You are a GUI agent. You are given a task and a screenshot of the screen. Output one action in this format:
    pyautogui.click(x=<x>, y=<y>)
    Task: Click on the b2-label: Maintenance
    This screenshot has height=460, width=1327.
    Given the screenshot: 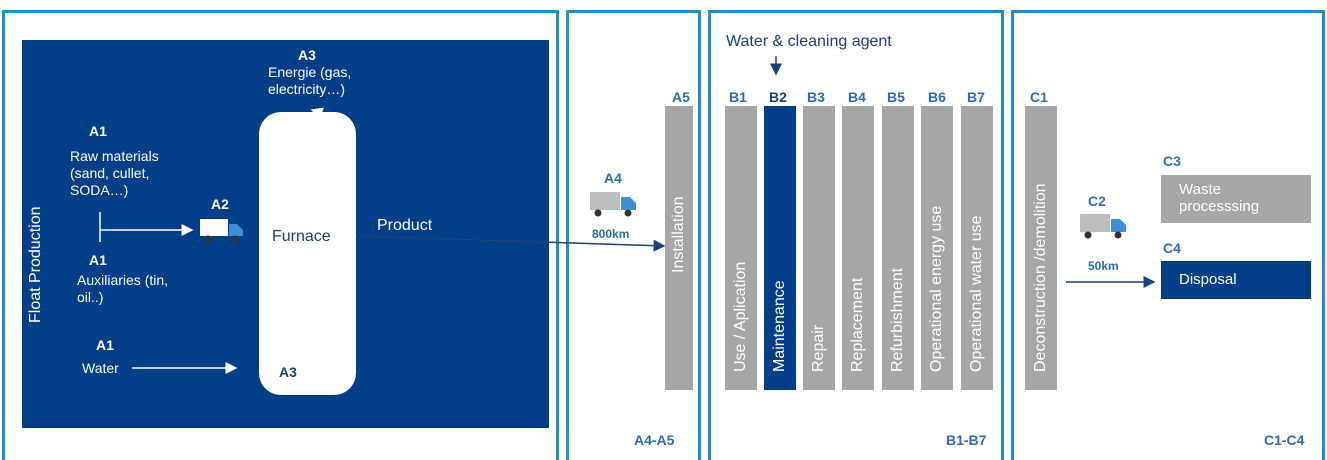 What is the action you would take?
    pyautogui.click(x=779, y=326)
    